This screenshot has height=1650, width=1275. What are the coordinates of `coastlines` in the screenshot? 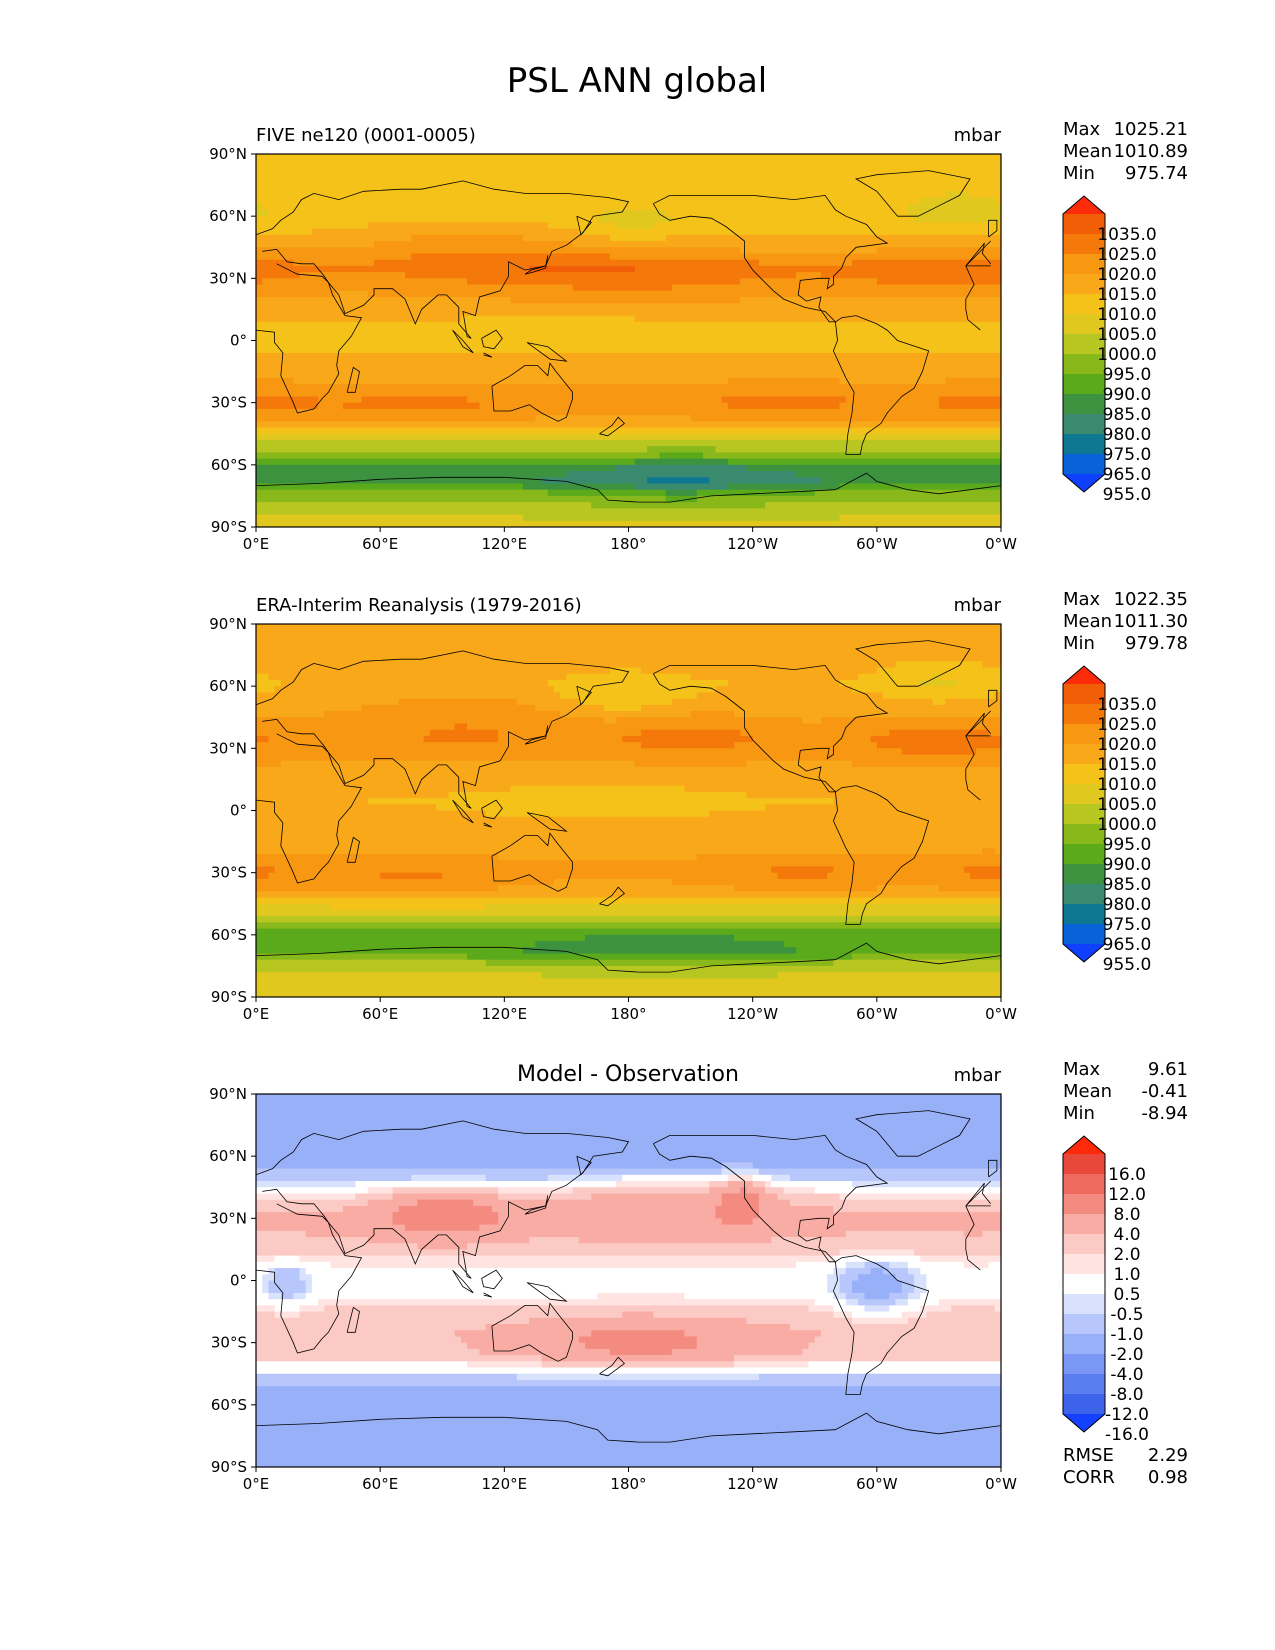 It's located at (628, 336).